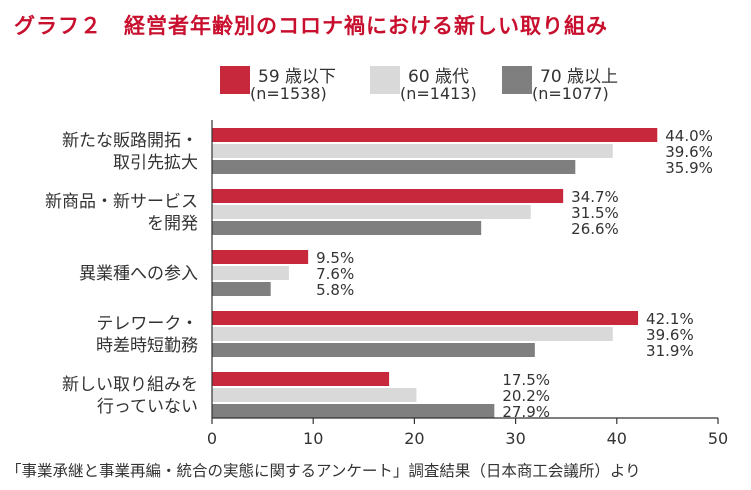 The image size is (751, 490). What do you see at coordinates (526, 396) in the screenshot?
I see `value-label-4-1: 20.2%` at bounding box center [526, 396].